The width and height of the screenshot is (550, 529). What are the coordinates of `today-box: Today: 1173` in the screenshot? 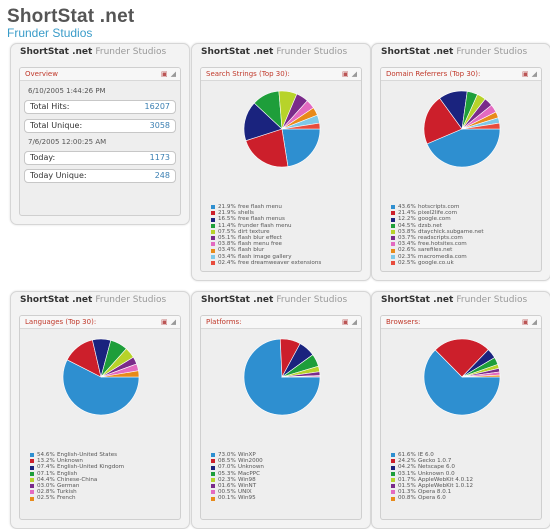 It's located at (100, 158).